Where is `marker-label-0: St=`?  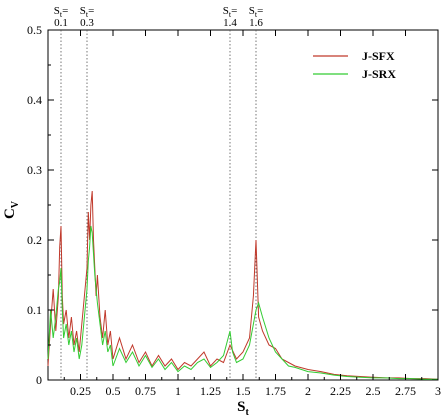
marker-label-0: St= is located at coordinates (61, 12).